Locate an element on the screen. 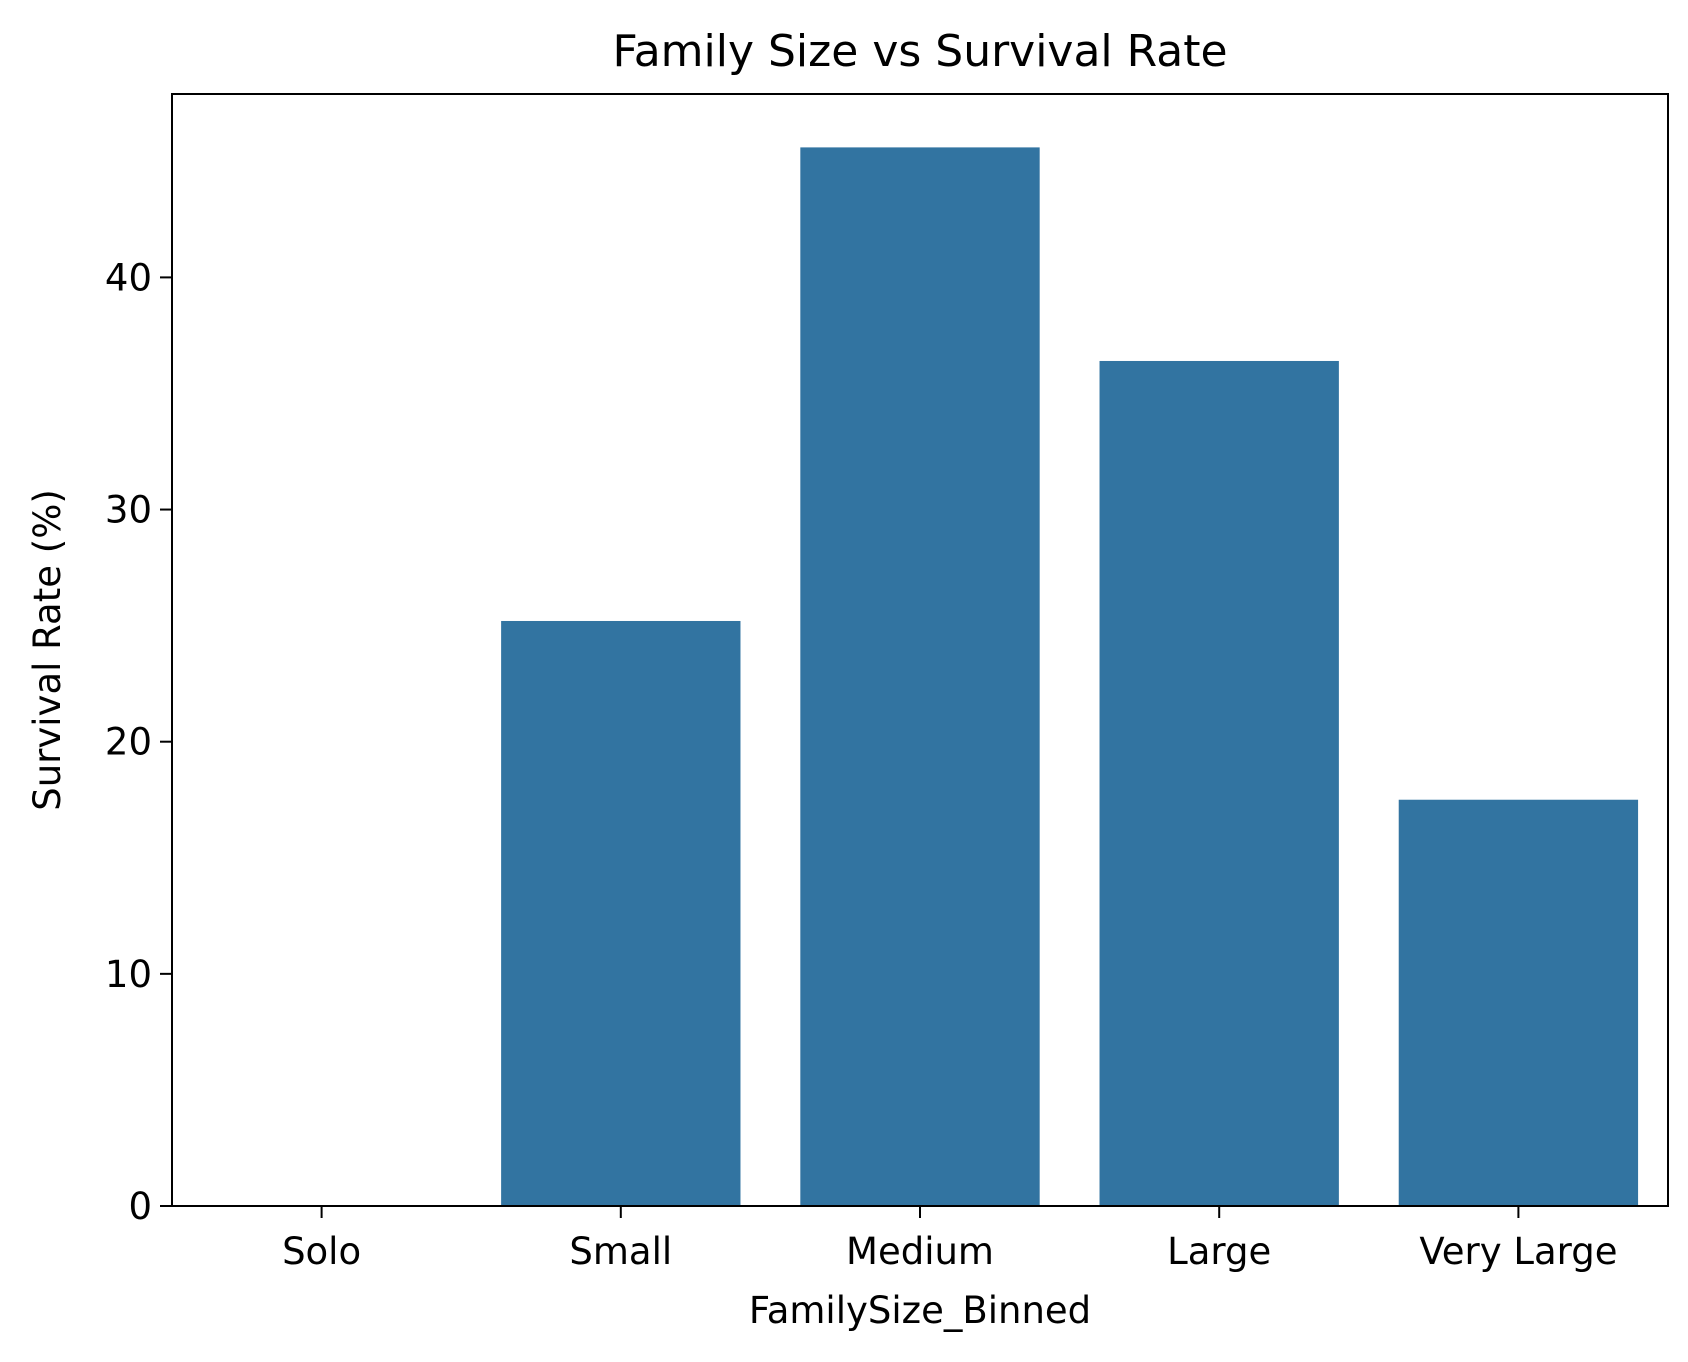  y-tick-label: 0 is located at coordinates (140, 1206).